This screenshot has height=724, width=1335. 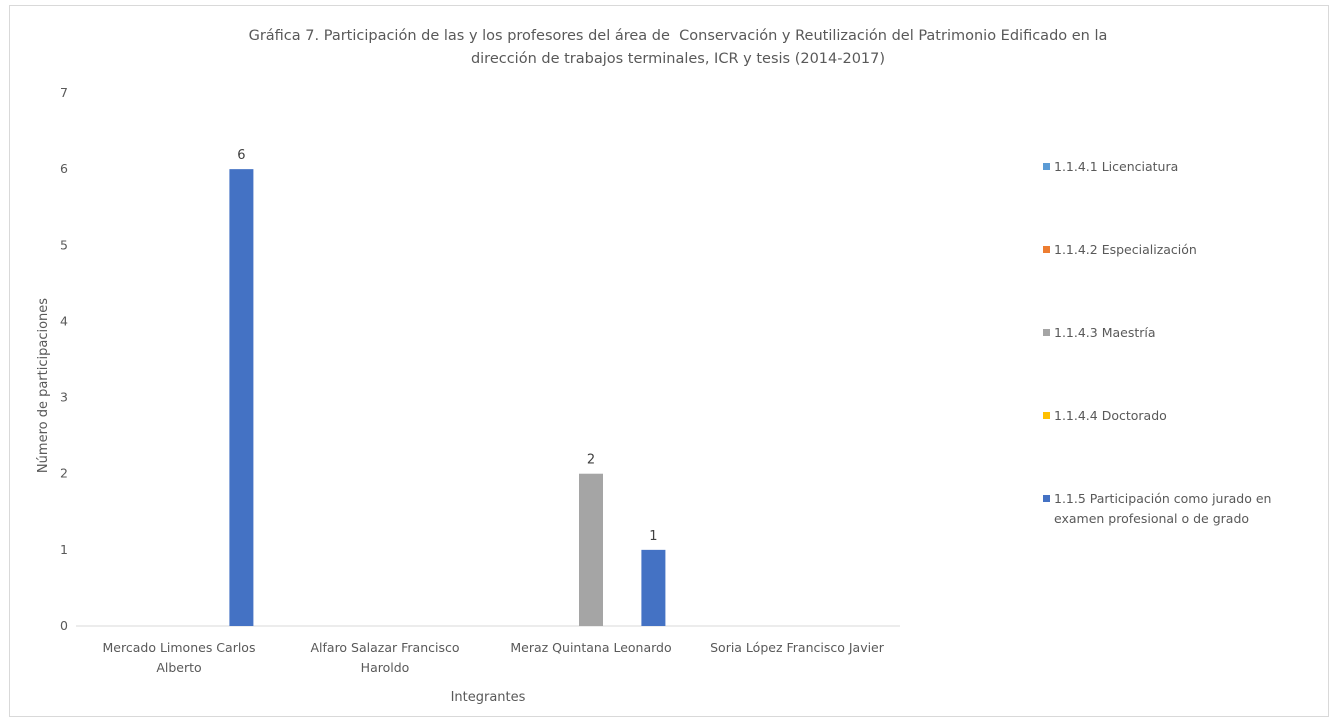 What do you see at coordinates (64, 625) in the screenshot?
I see `y-tick-label: 0` at bounding box center [64, 625].